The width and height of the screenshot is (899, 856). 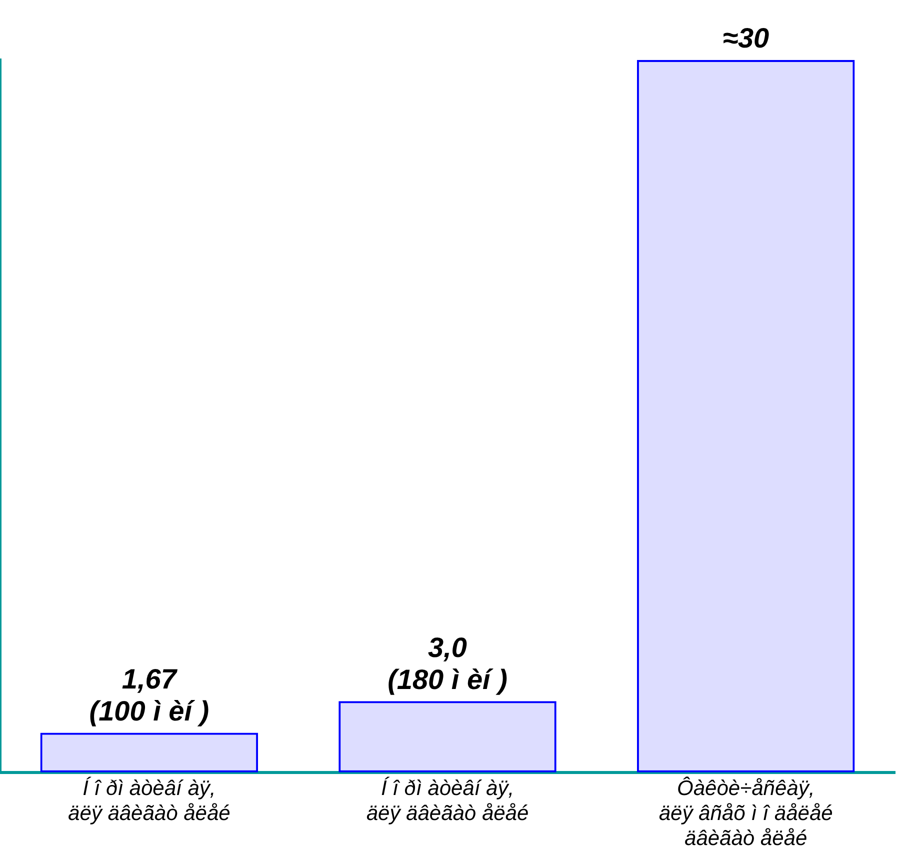 I want to click on data-label: 1,67 (100 ì èí ), so click(x=149, y=694).